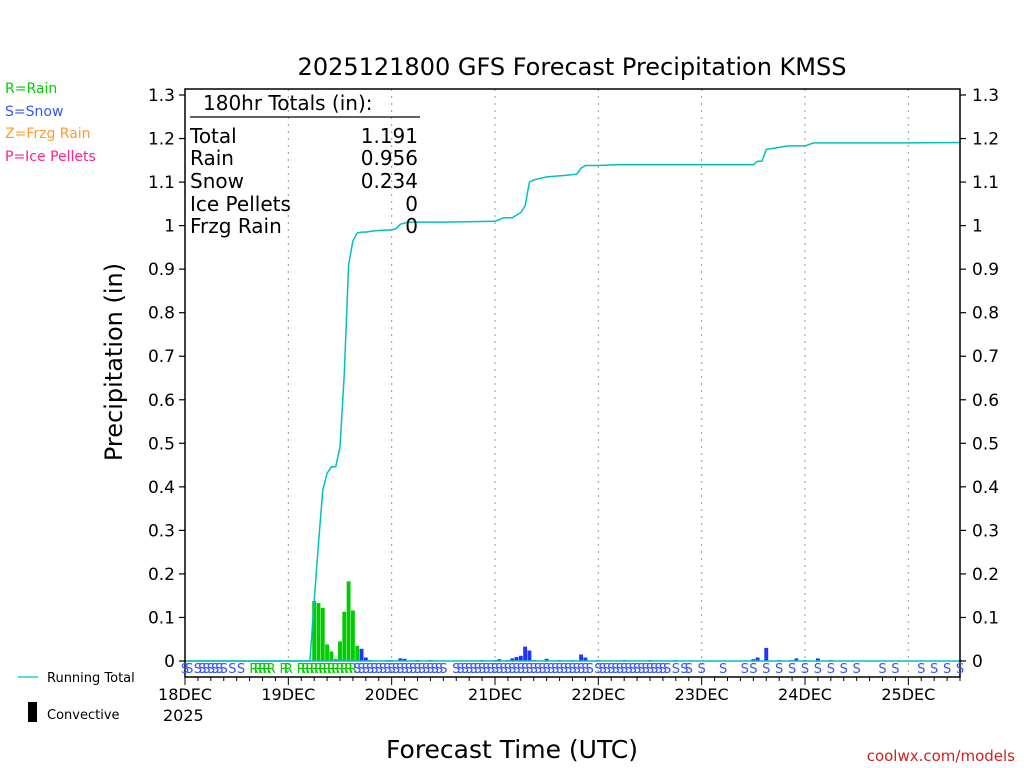 The image size is (1024, 768). Describe the element at coordinates (478, 669) in the screenshot. I see `ptype-marker-57: S` at that location.